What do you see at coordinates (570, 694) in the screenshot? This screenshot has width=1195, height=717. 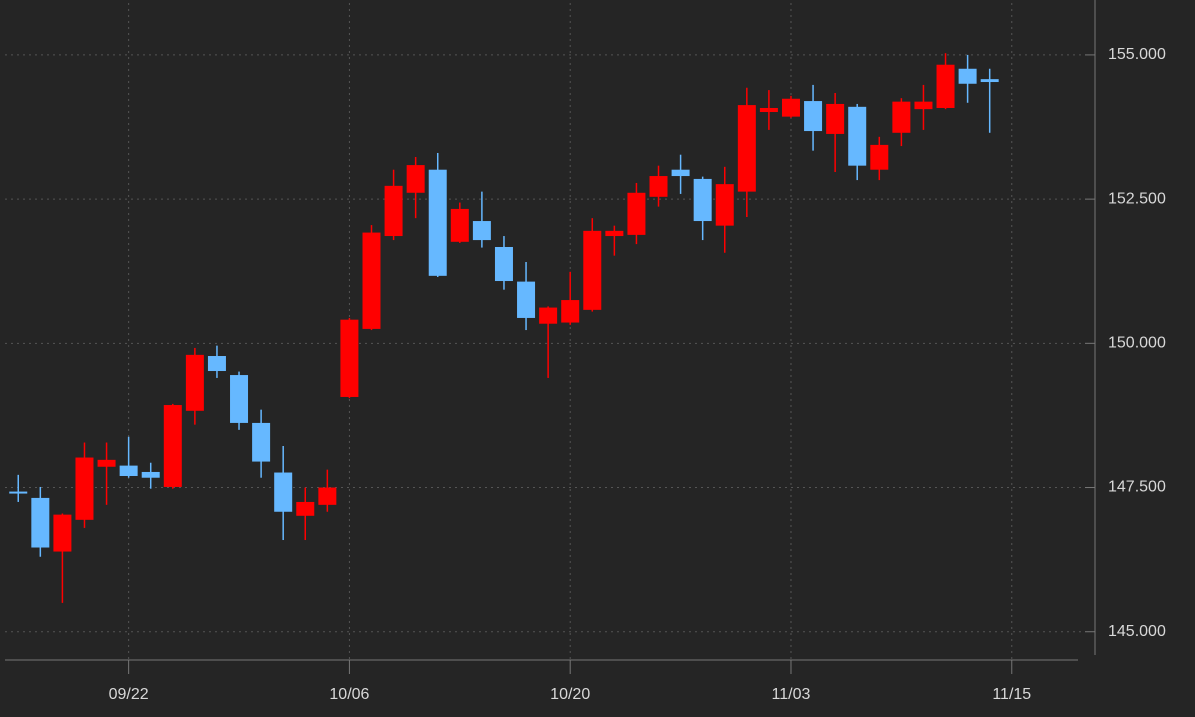 I see `x-tick-label: 10/20` at bounding box center [570, 694].